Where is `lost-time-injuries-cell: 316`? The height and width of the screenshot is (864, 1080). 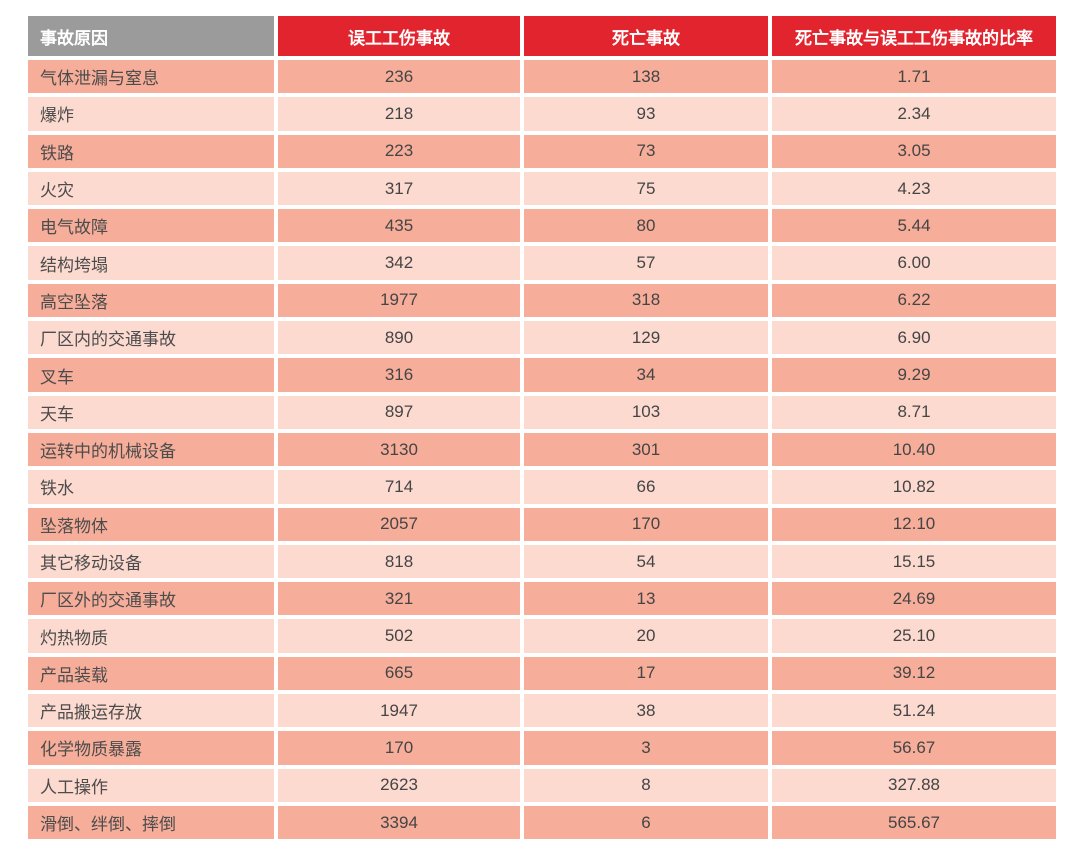
lost-time-injuries-cell: 316 is located at coordinates (399, 375).